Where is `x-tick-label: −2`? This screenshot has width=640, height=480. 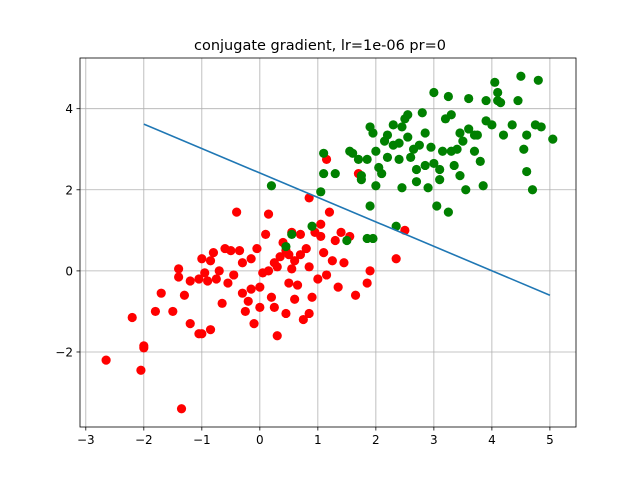 x-tick-label: −2 is located at coordinates (144, 440).